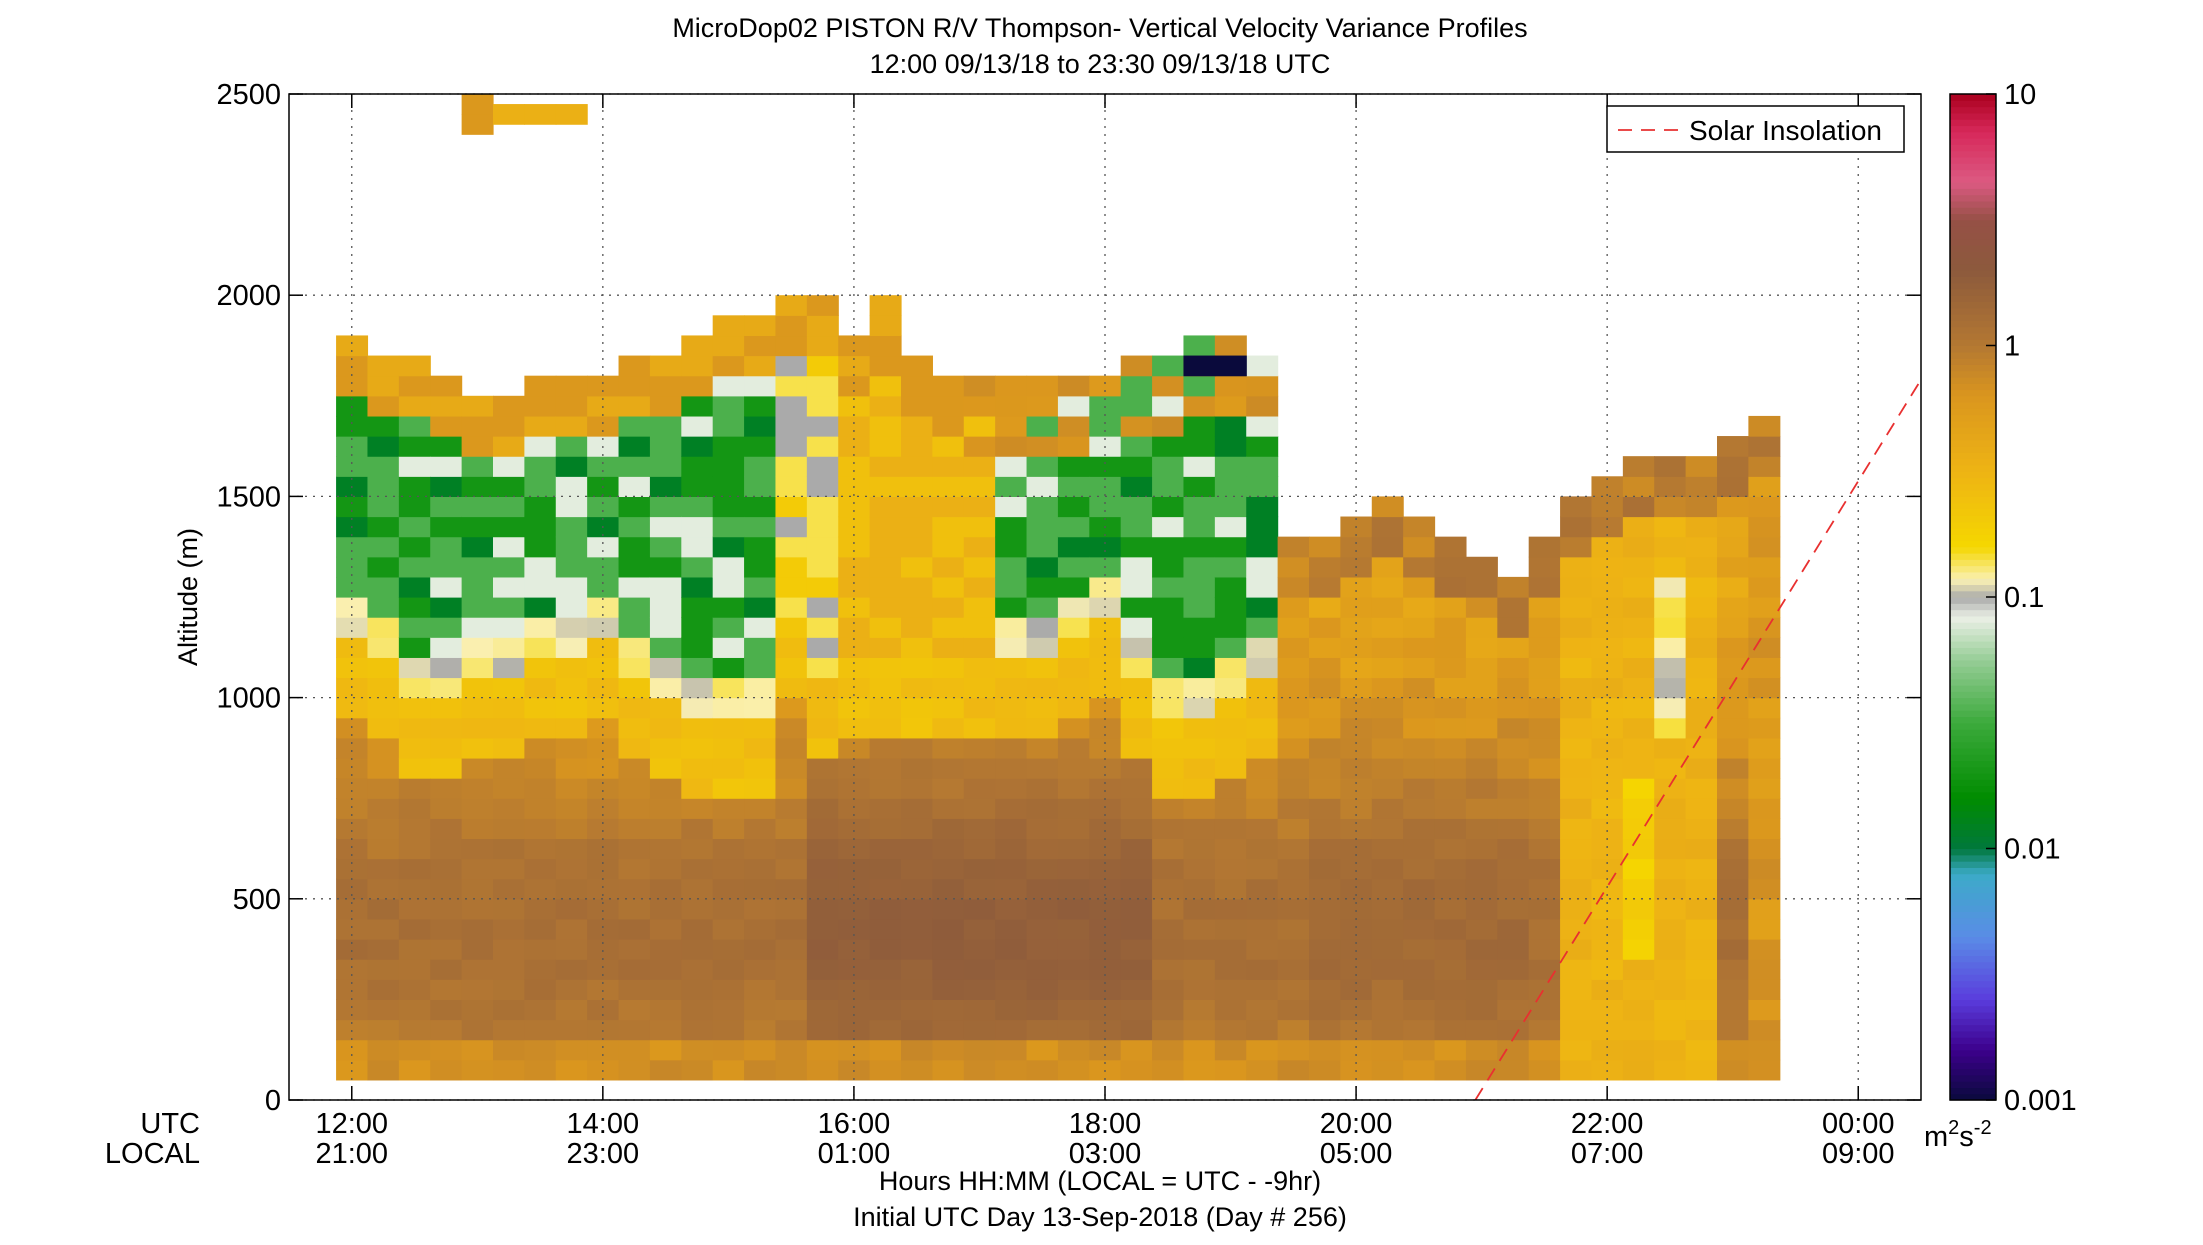 This screenshot has width=2203, height=1245. What do you see at coordinates (1858, 1154) in the screenshot?
I see `x-tick-label-local: 09:00` at bounding box center [1858, 1154].